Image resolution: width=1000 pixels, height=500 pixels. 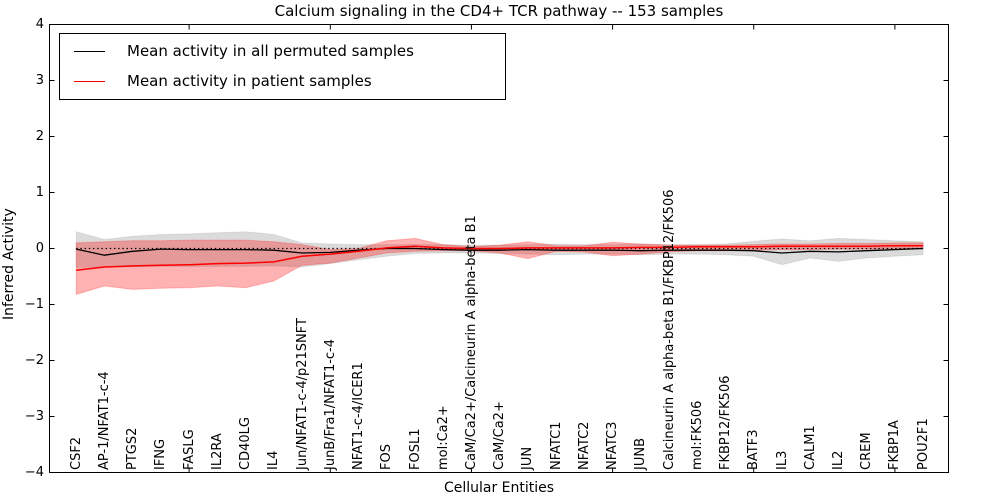 What do you see at coordinates (161, 454) in the screenshot?
I see `x-category-label: IFNG` at bounding box center [161, 454].